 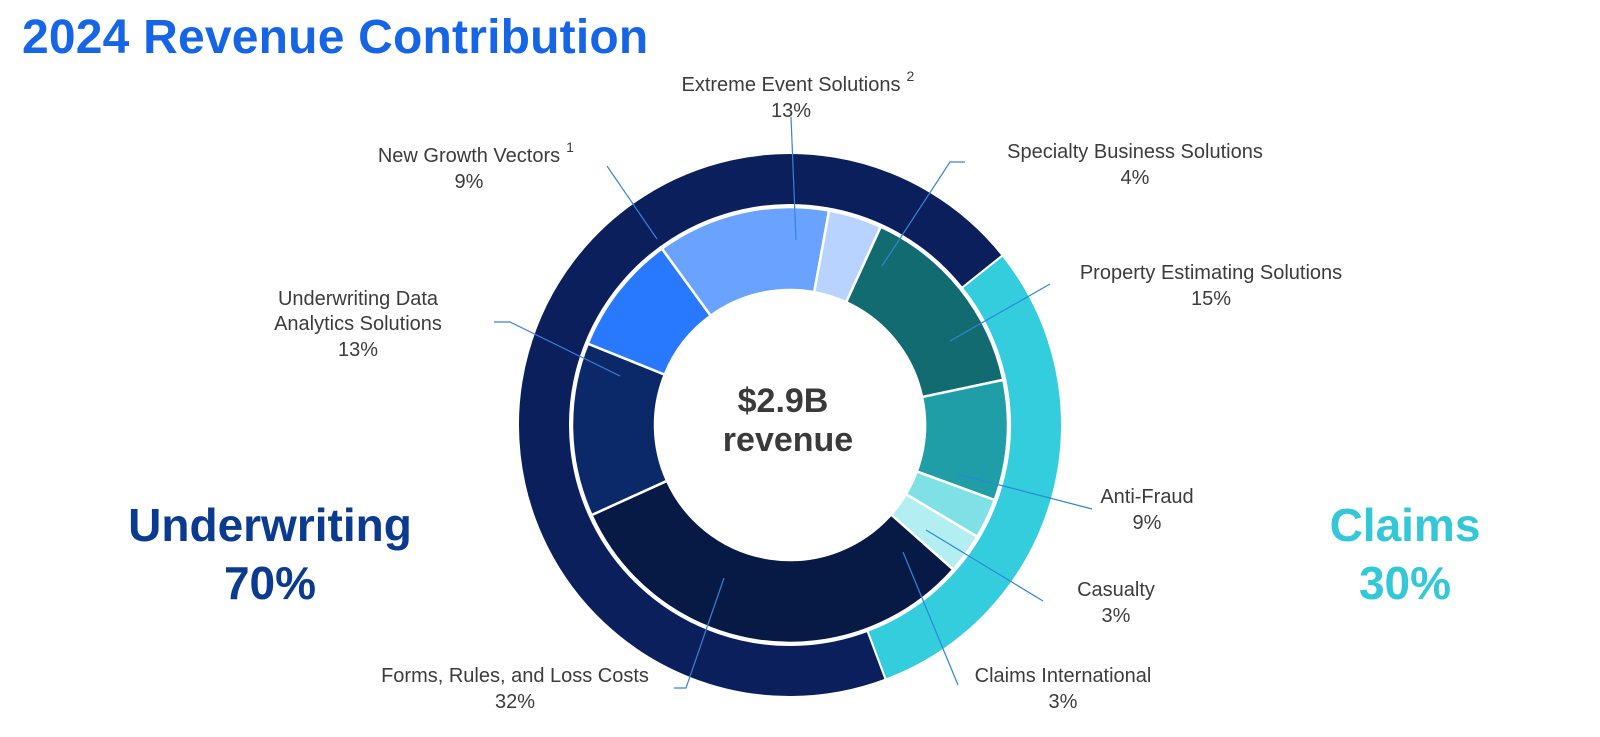 What do you see at coordinates (649, 311) in the screenshot?
I see `inner-slice-new-growth-vectors` at bounding box center [649, 311].